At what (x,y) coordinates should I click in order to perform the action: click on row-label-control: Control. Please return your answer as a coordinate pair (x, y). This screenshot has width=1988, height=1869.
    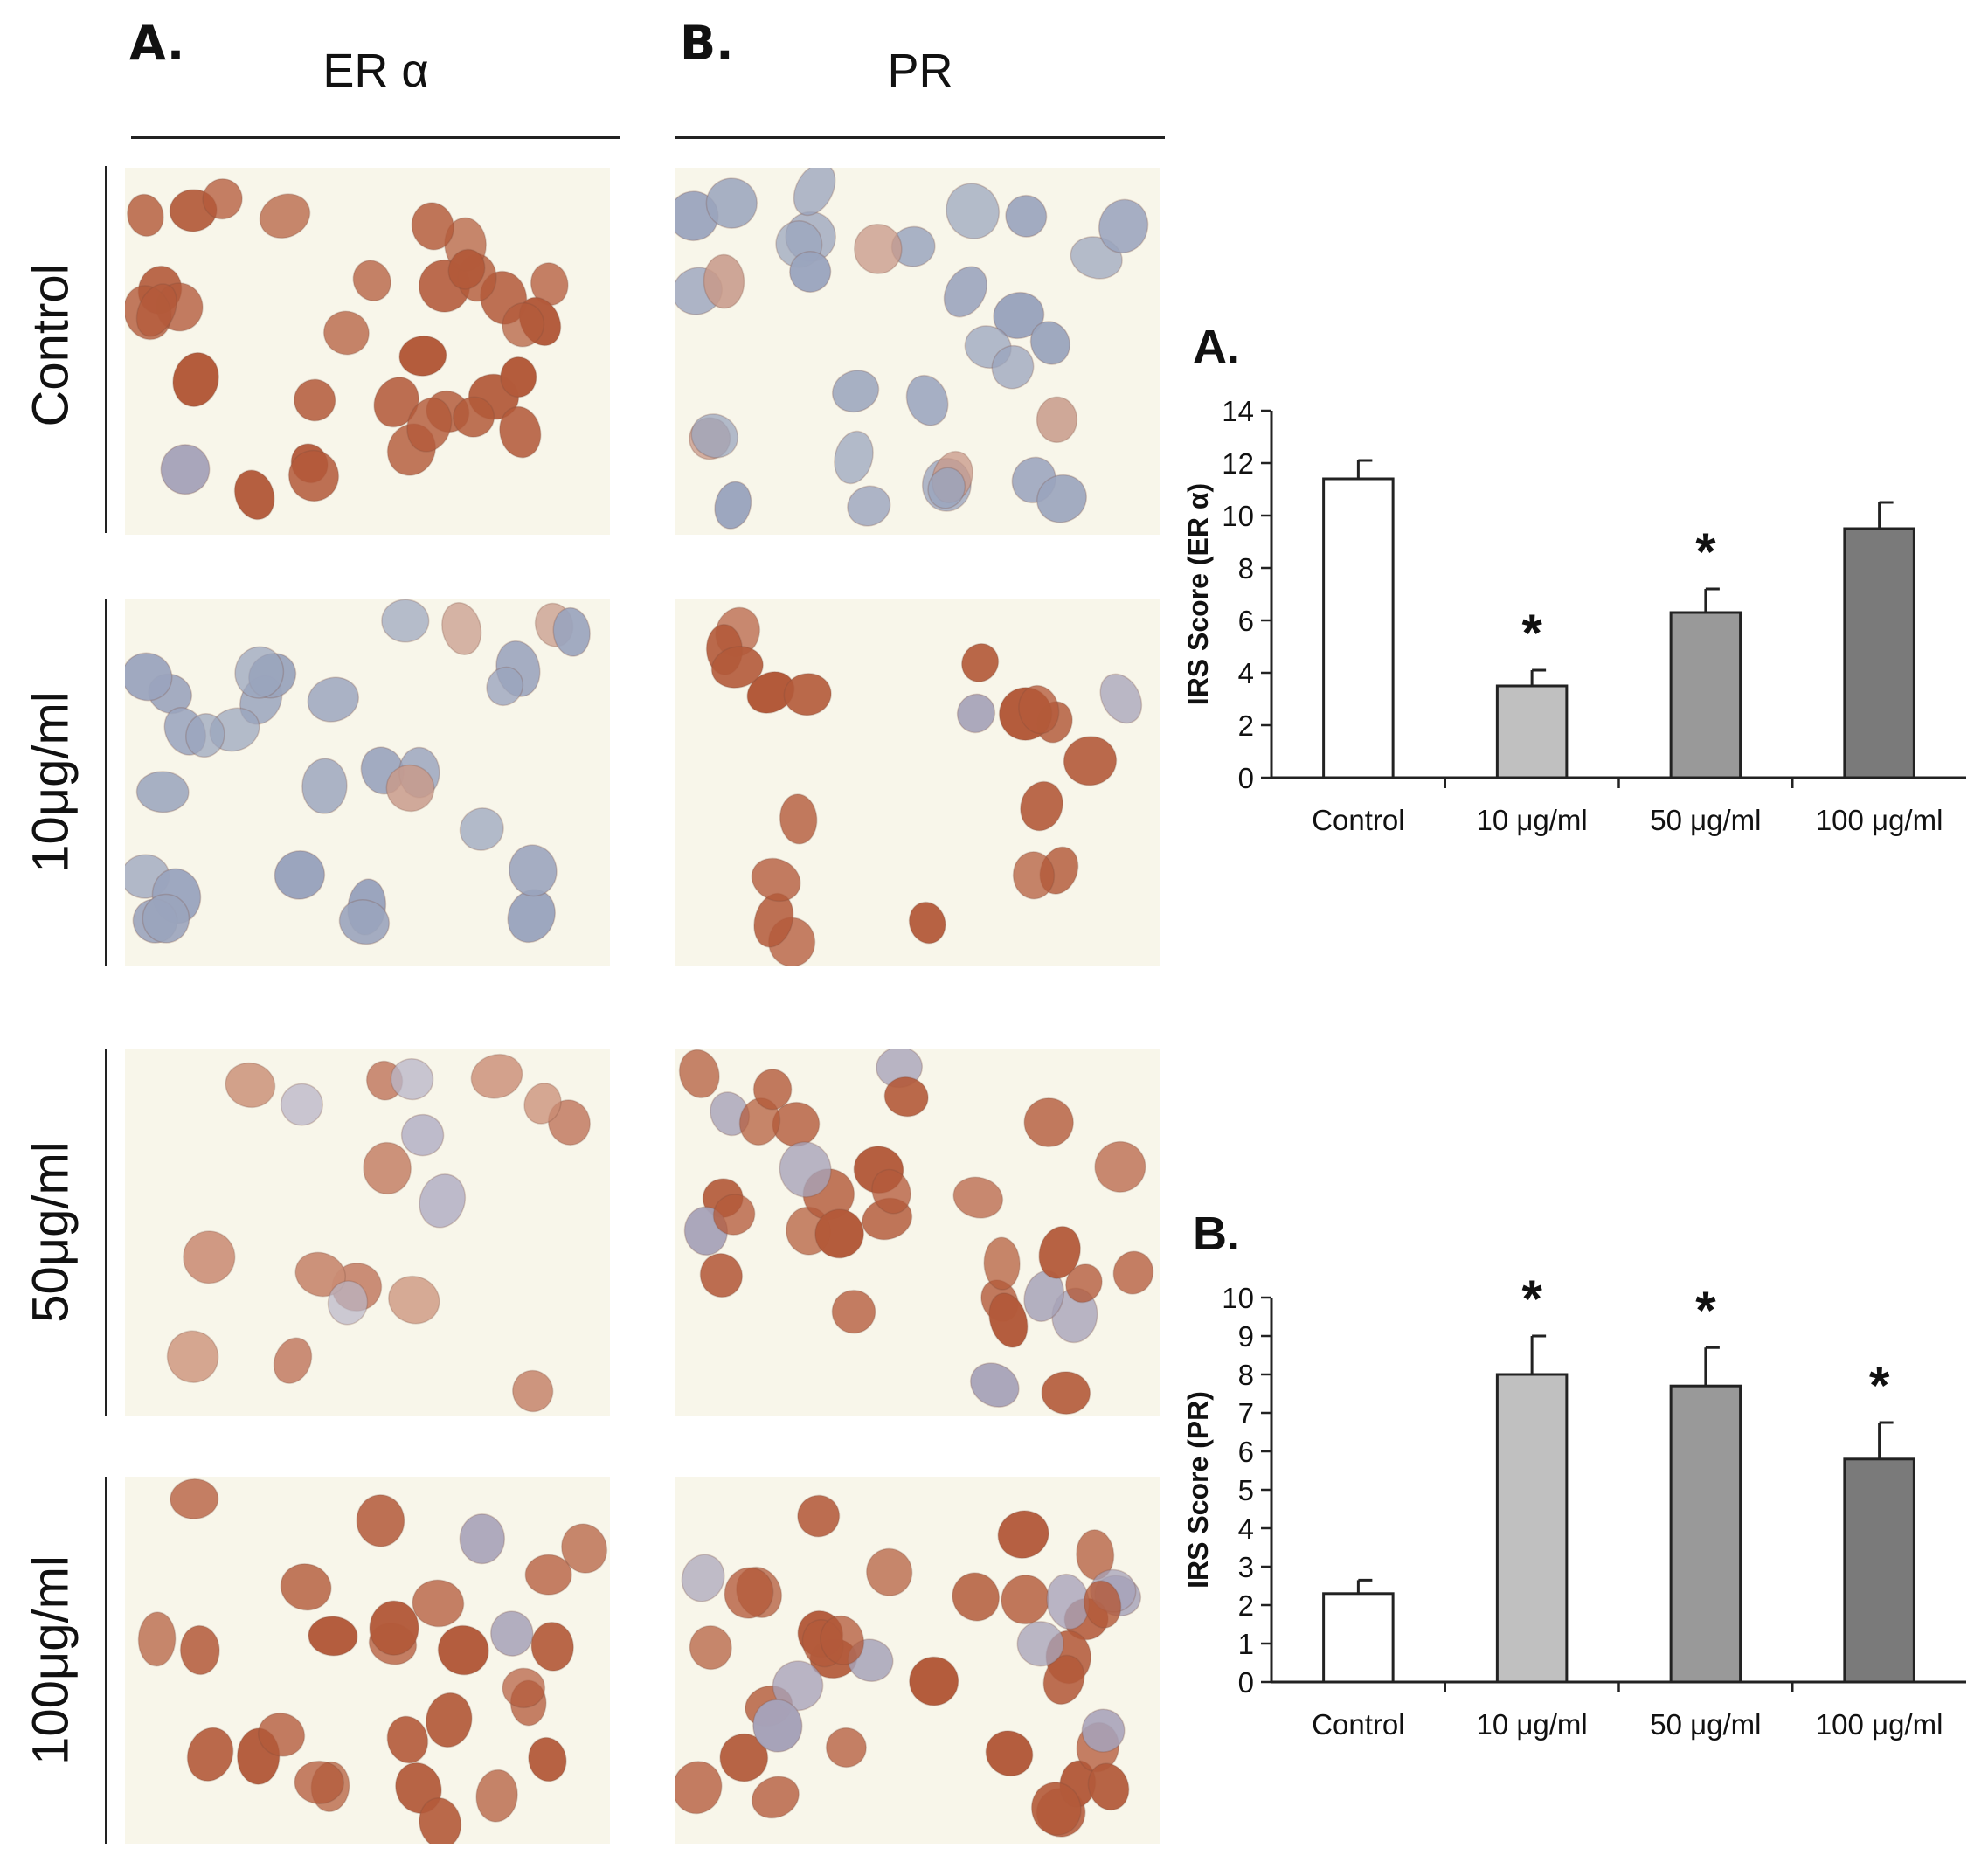
    Looking at the image, I should click on (51, 345).